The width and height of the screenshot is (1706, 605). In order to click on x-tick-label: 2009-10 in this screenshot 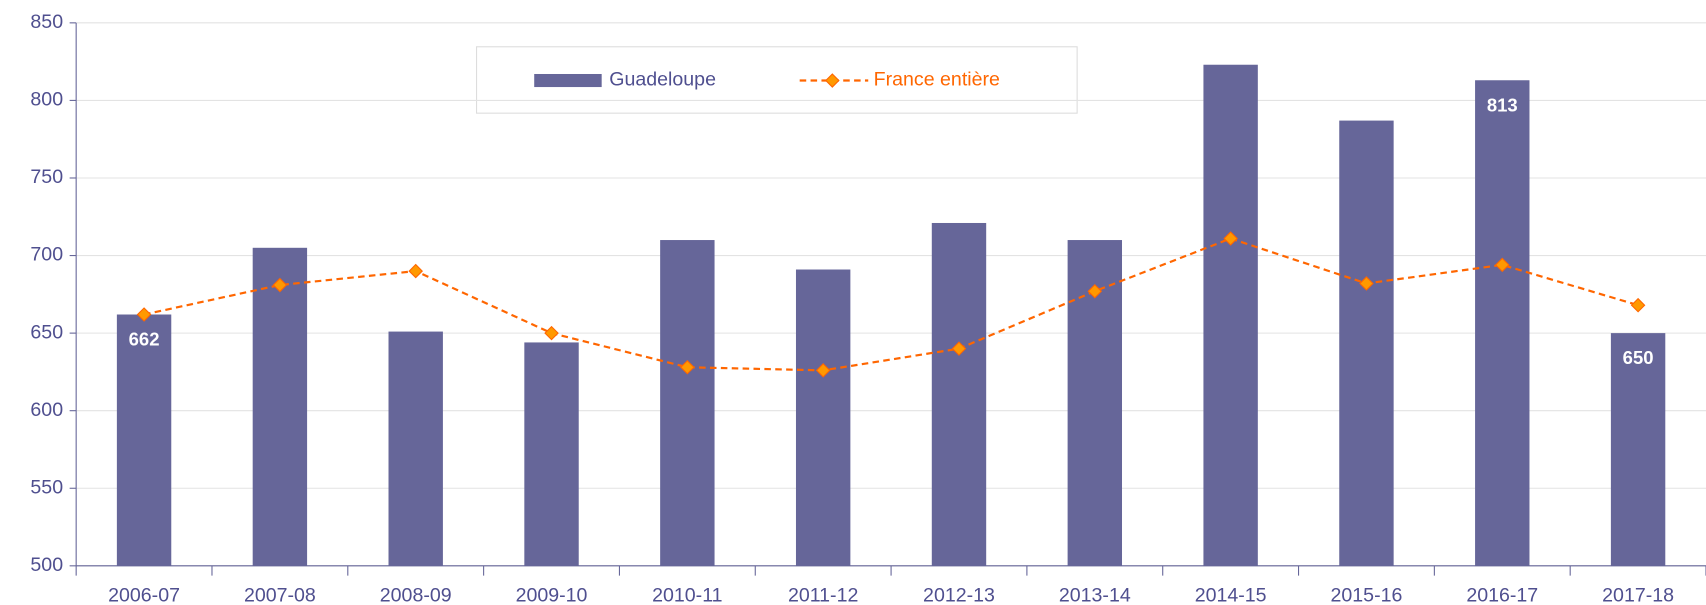, I will do `click(552, 594)`.